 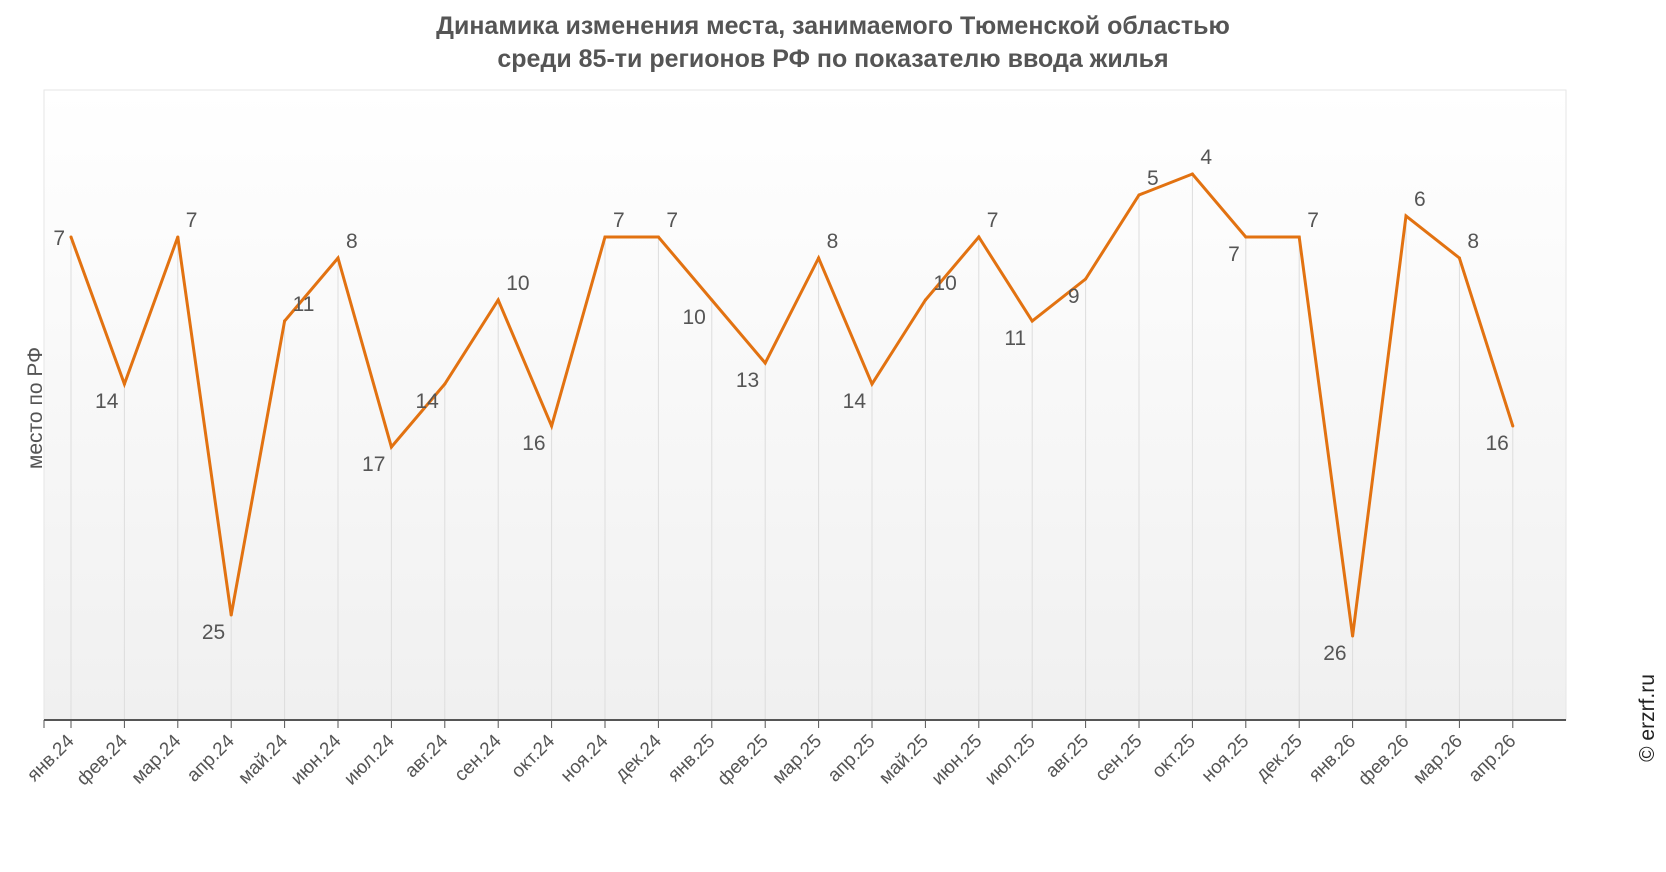 What do you see at coordinates (1383, 760) in the screenshot?
I see `x-tick-label-25: фев.26` at bounding box center [1383, 760].